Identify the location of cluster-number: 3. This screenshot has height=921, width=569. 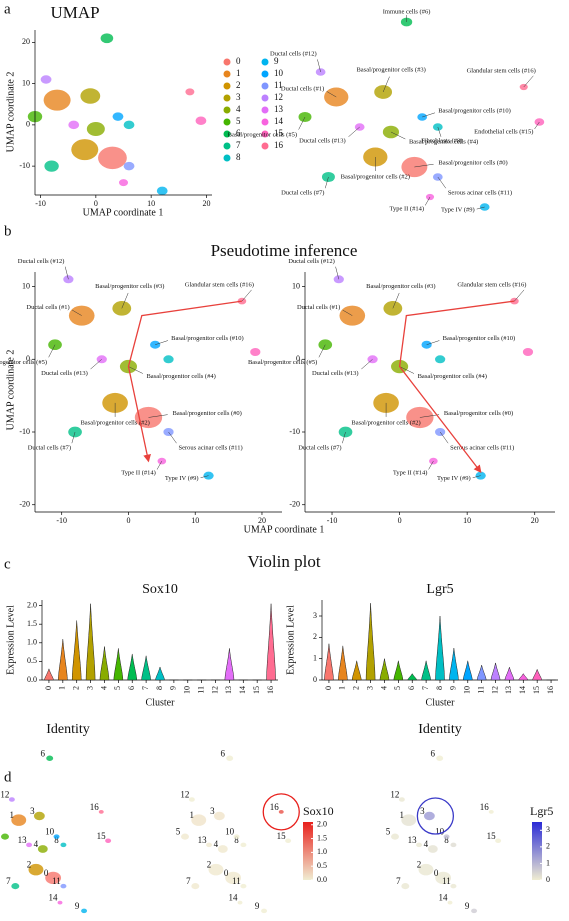
(212, 811).